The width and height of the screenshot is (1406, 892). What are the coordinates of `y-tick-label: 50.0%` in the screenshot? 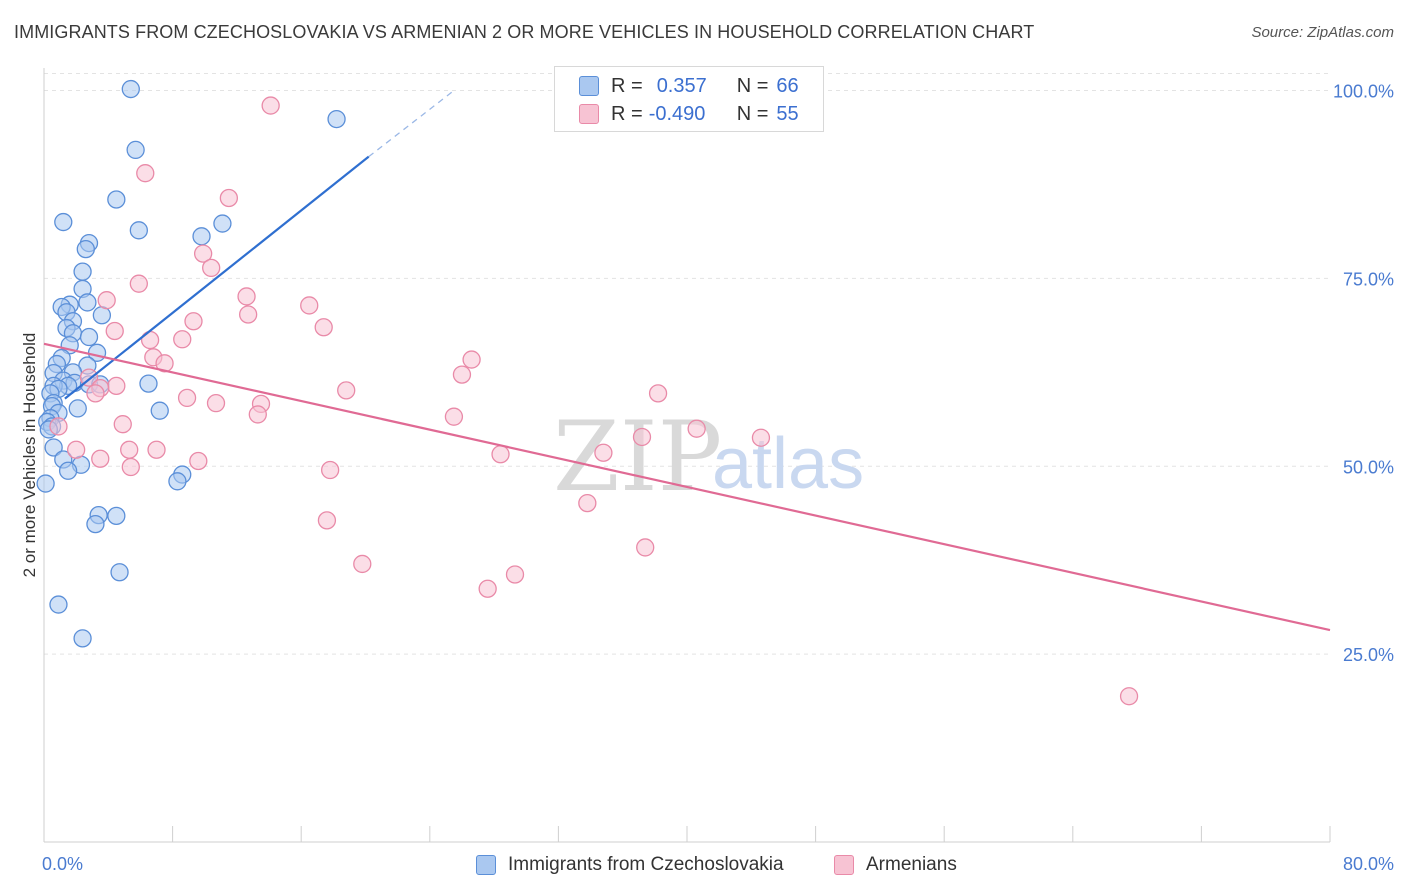 It's located at (1368, 467).